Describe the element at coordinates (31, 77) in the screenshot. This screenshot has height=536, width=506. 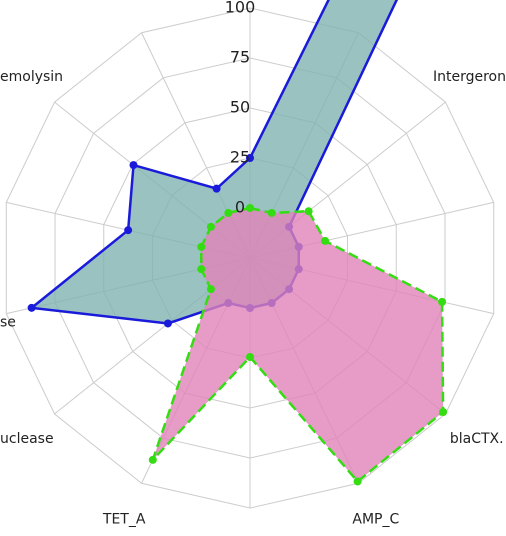
I see `category-label: emolysin` at that location.